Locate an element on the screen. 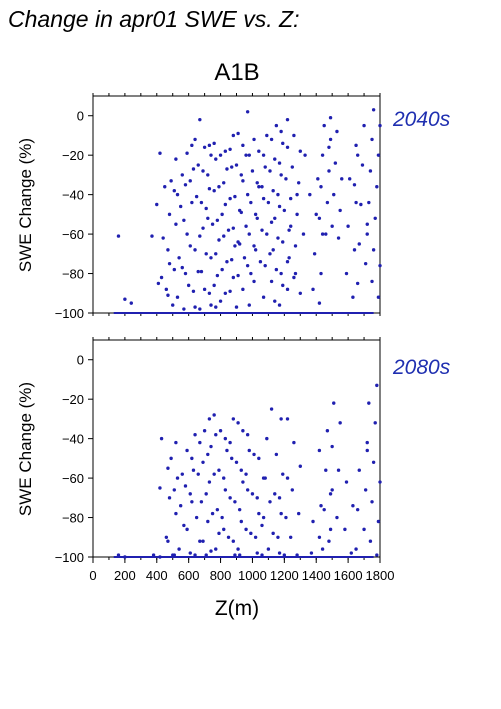  x-tick-label: 800 is located at coordinates (221, 575).